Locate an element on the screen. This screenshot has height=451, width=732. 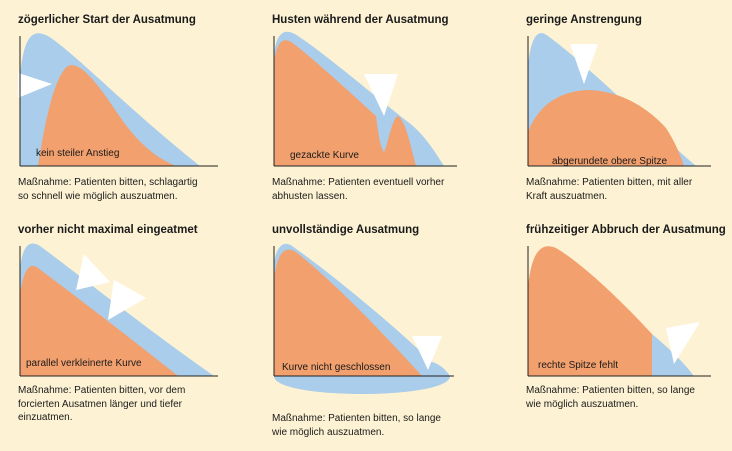
curve-label: kein steiler Anstieg is located at coordinates (78, 153).